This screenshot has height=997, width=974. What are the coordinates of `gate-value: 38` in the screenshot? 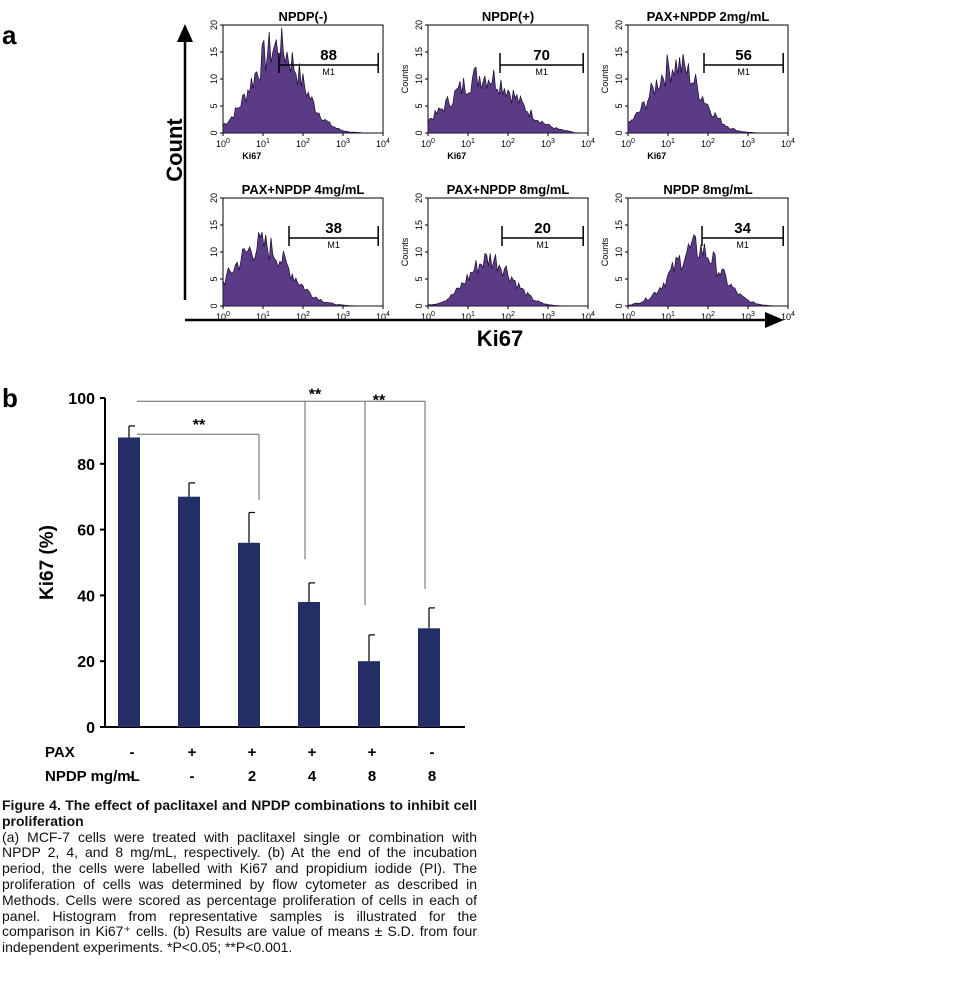 It's located at (333, 228).